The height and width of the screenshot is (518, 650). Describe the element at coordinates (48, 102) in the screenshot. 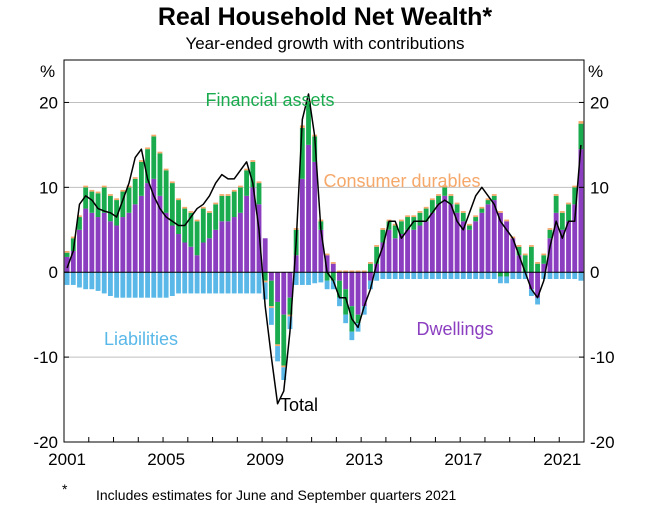

I see `y-tick-label-left: 20` at that location.